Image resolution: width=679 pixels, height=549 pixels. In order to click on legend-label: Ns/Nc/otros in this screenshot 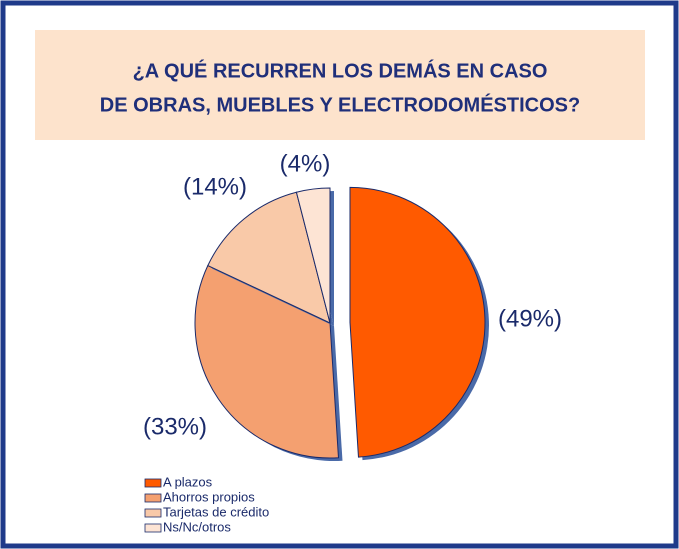, I will do `click(197, 526)`.